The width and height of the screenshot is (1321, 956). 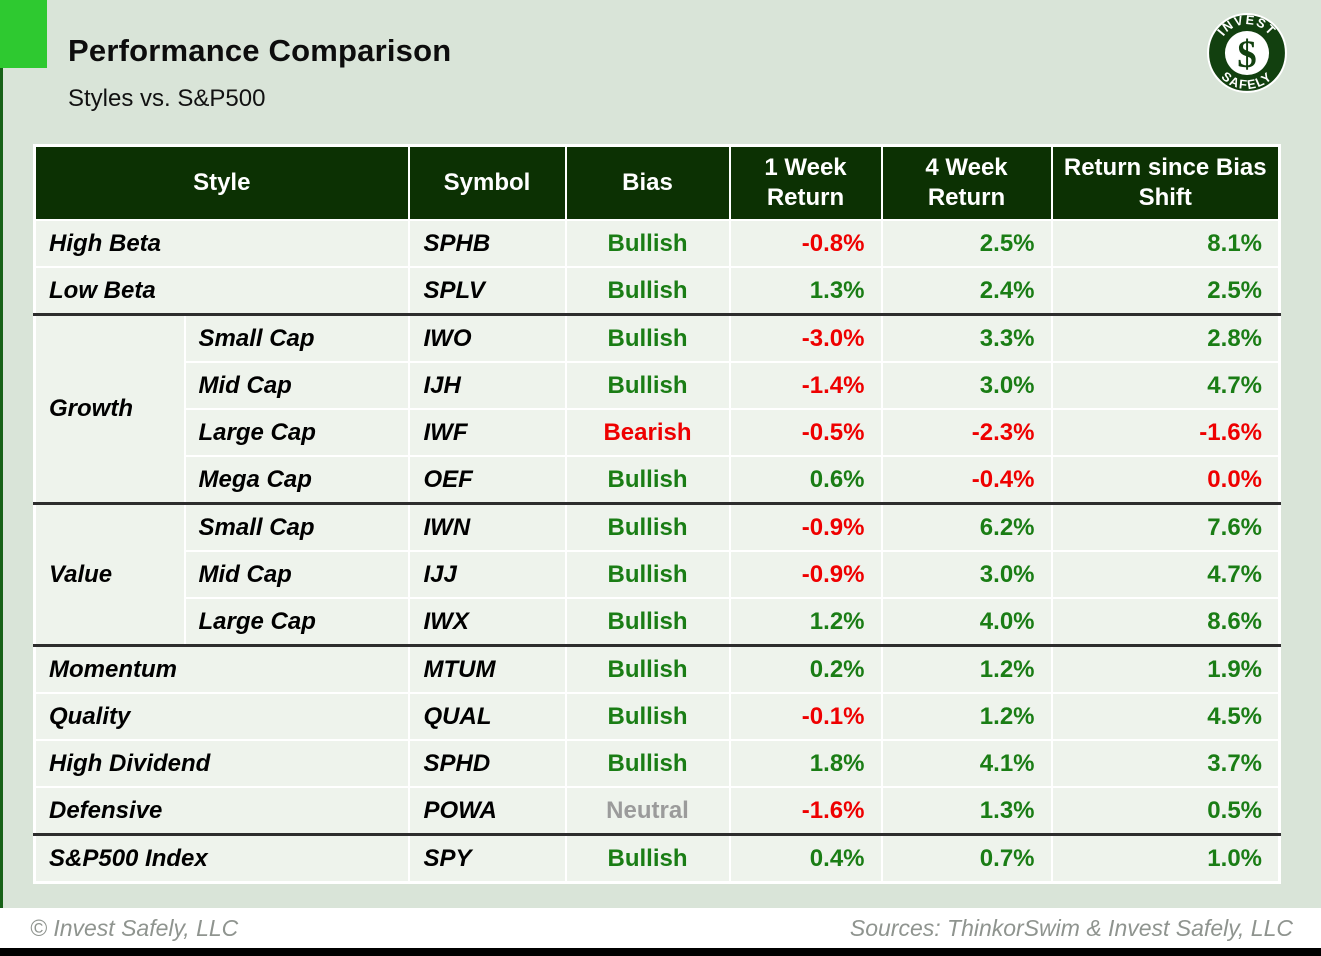 What do you see at coordinates (487, 669) in the screenshot?
I see `symbol-cell: MTUM` at bounding box center [487, 669].